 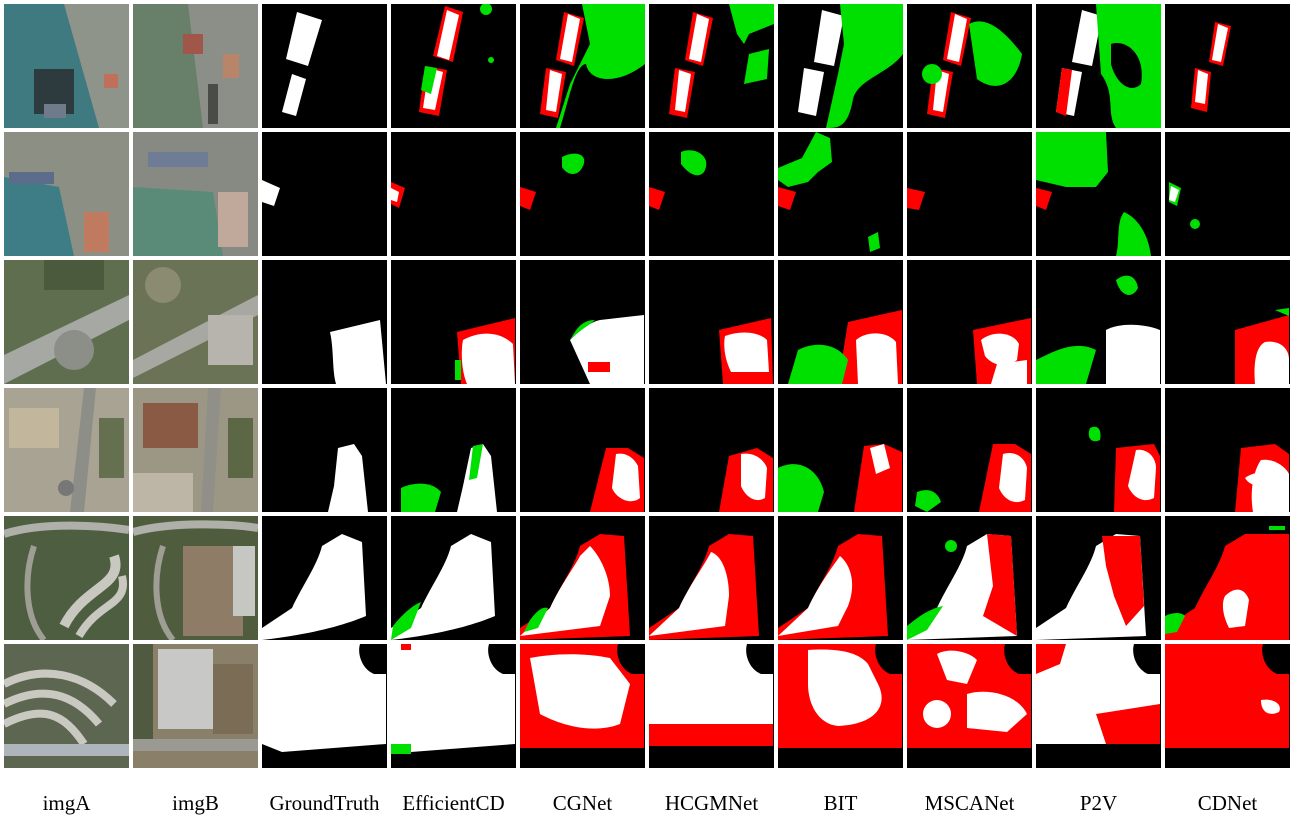 What do you see at coordinates (1098, 803) in the screenshot?
I see `column-label-p2v: P2V` at bounding box center [1098, 803].